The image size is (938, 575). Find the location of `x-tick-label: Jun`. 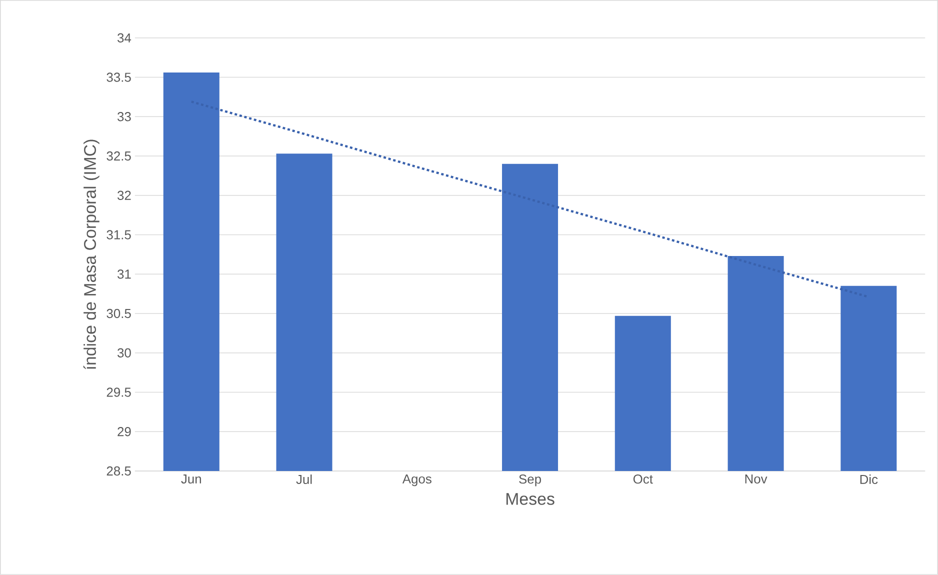

x-tick-label: Jun is located at coordinates (191, 479).